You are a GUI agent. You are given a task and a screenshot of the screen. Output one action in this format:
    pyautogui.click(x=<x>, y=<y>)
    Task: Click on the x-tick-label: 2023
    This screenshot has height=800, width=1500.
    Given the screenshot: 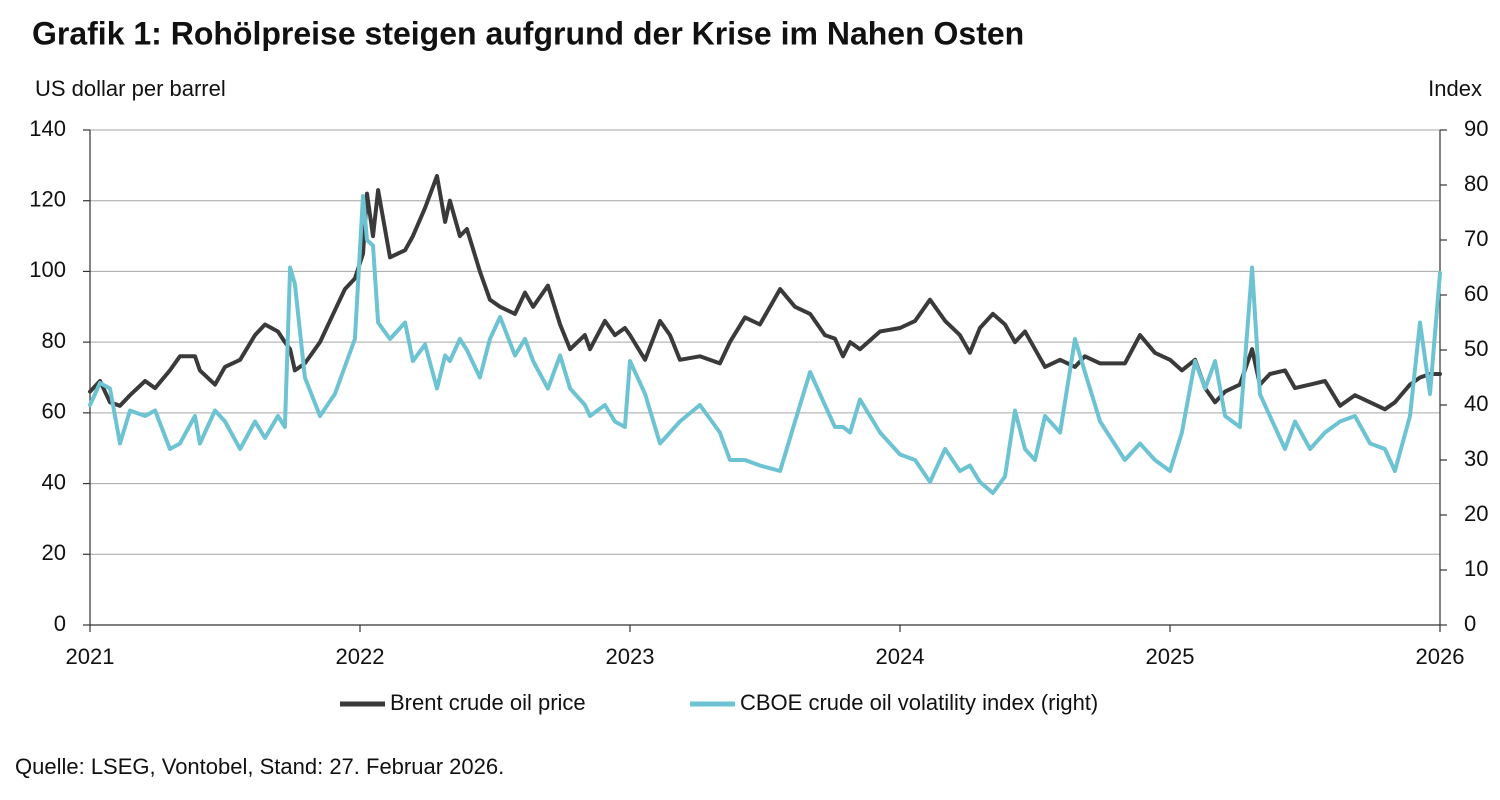 What is the action you would take?
    pyautogui.click(x=630, y=656)
    